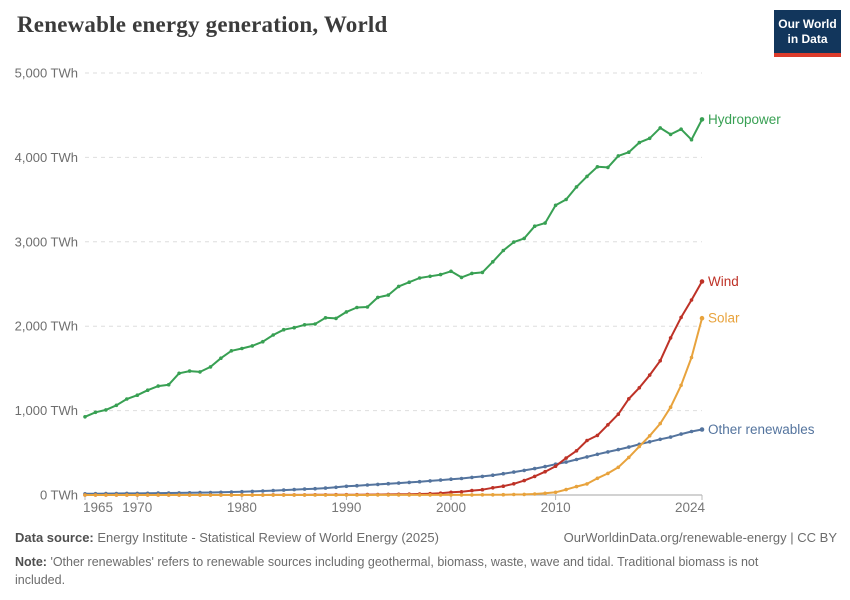 This screenshot has height=600, width=850. What do you see at coordinates (690, 507) in the screenshot?
I see `x-tick-label: 2024` at bounding box center [690, 507].